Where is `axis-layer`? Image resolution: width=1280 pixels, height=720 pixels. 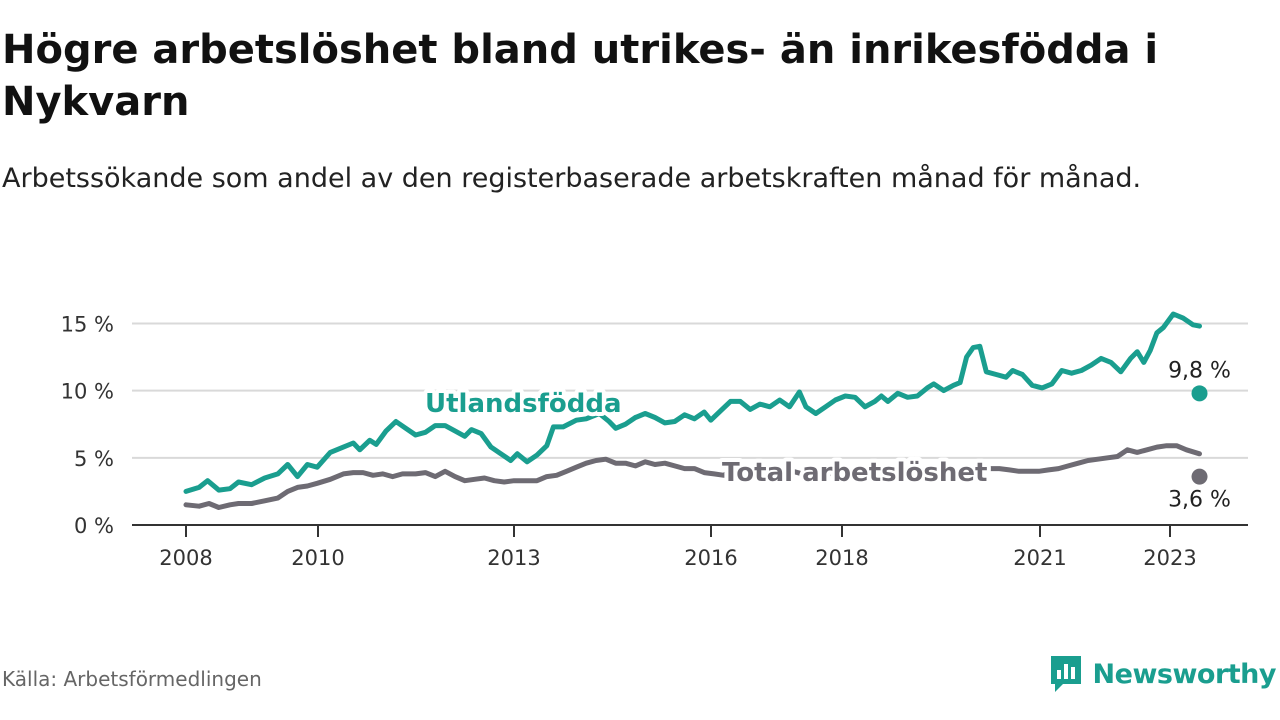
axis-layer is located at coordinates (690, 530).